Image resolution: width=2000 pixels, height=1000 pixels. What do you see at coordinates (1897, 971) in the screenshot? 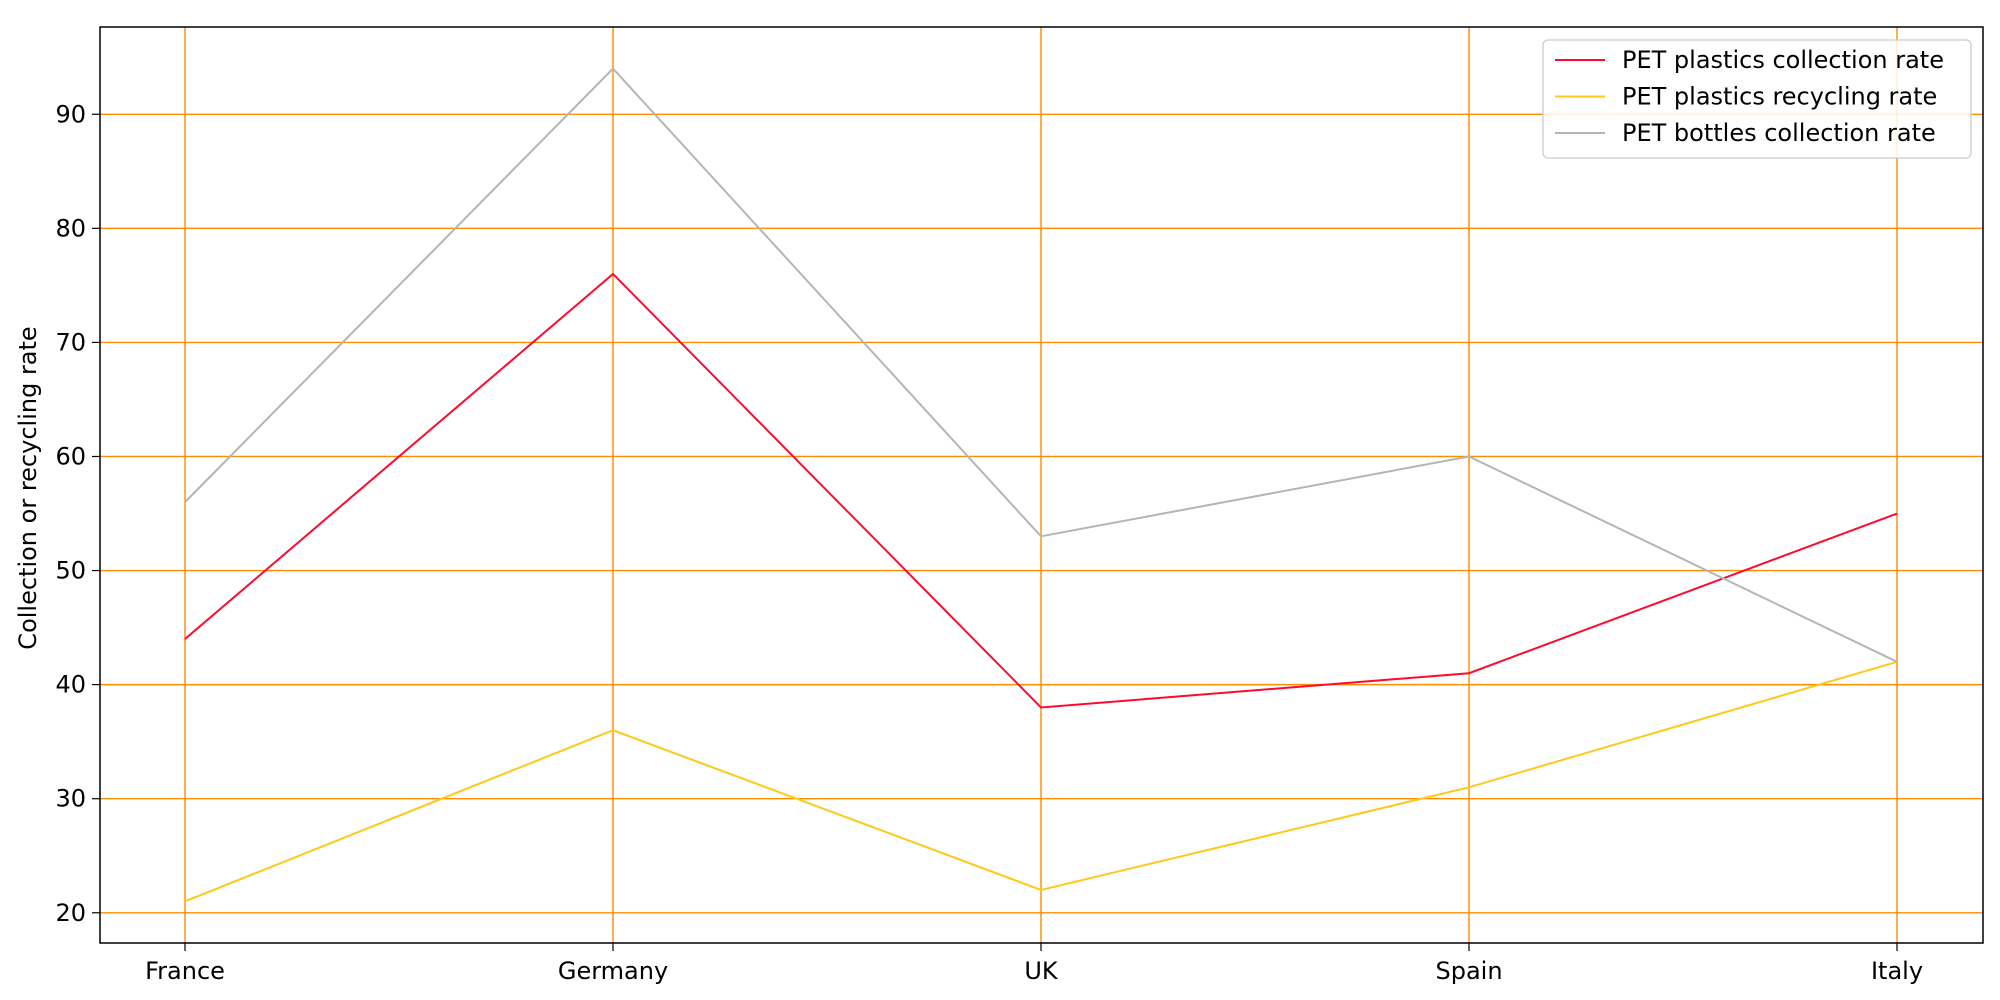
I see `x-tick-label: Italy` at bounding box center [1897, 971].